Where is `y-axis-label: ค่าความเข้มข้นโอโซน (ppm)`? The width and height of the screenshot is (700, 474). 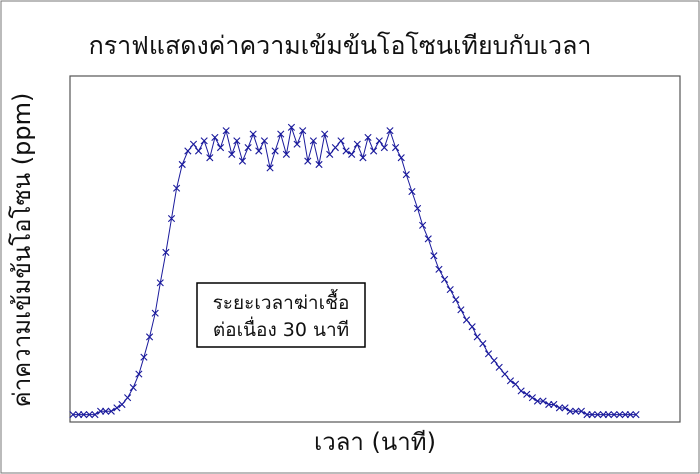 y-axis-label: ค่าความเข้มข้นโอโซน (ppm) is located at coordinates (22, 250).